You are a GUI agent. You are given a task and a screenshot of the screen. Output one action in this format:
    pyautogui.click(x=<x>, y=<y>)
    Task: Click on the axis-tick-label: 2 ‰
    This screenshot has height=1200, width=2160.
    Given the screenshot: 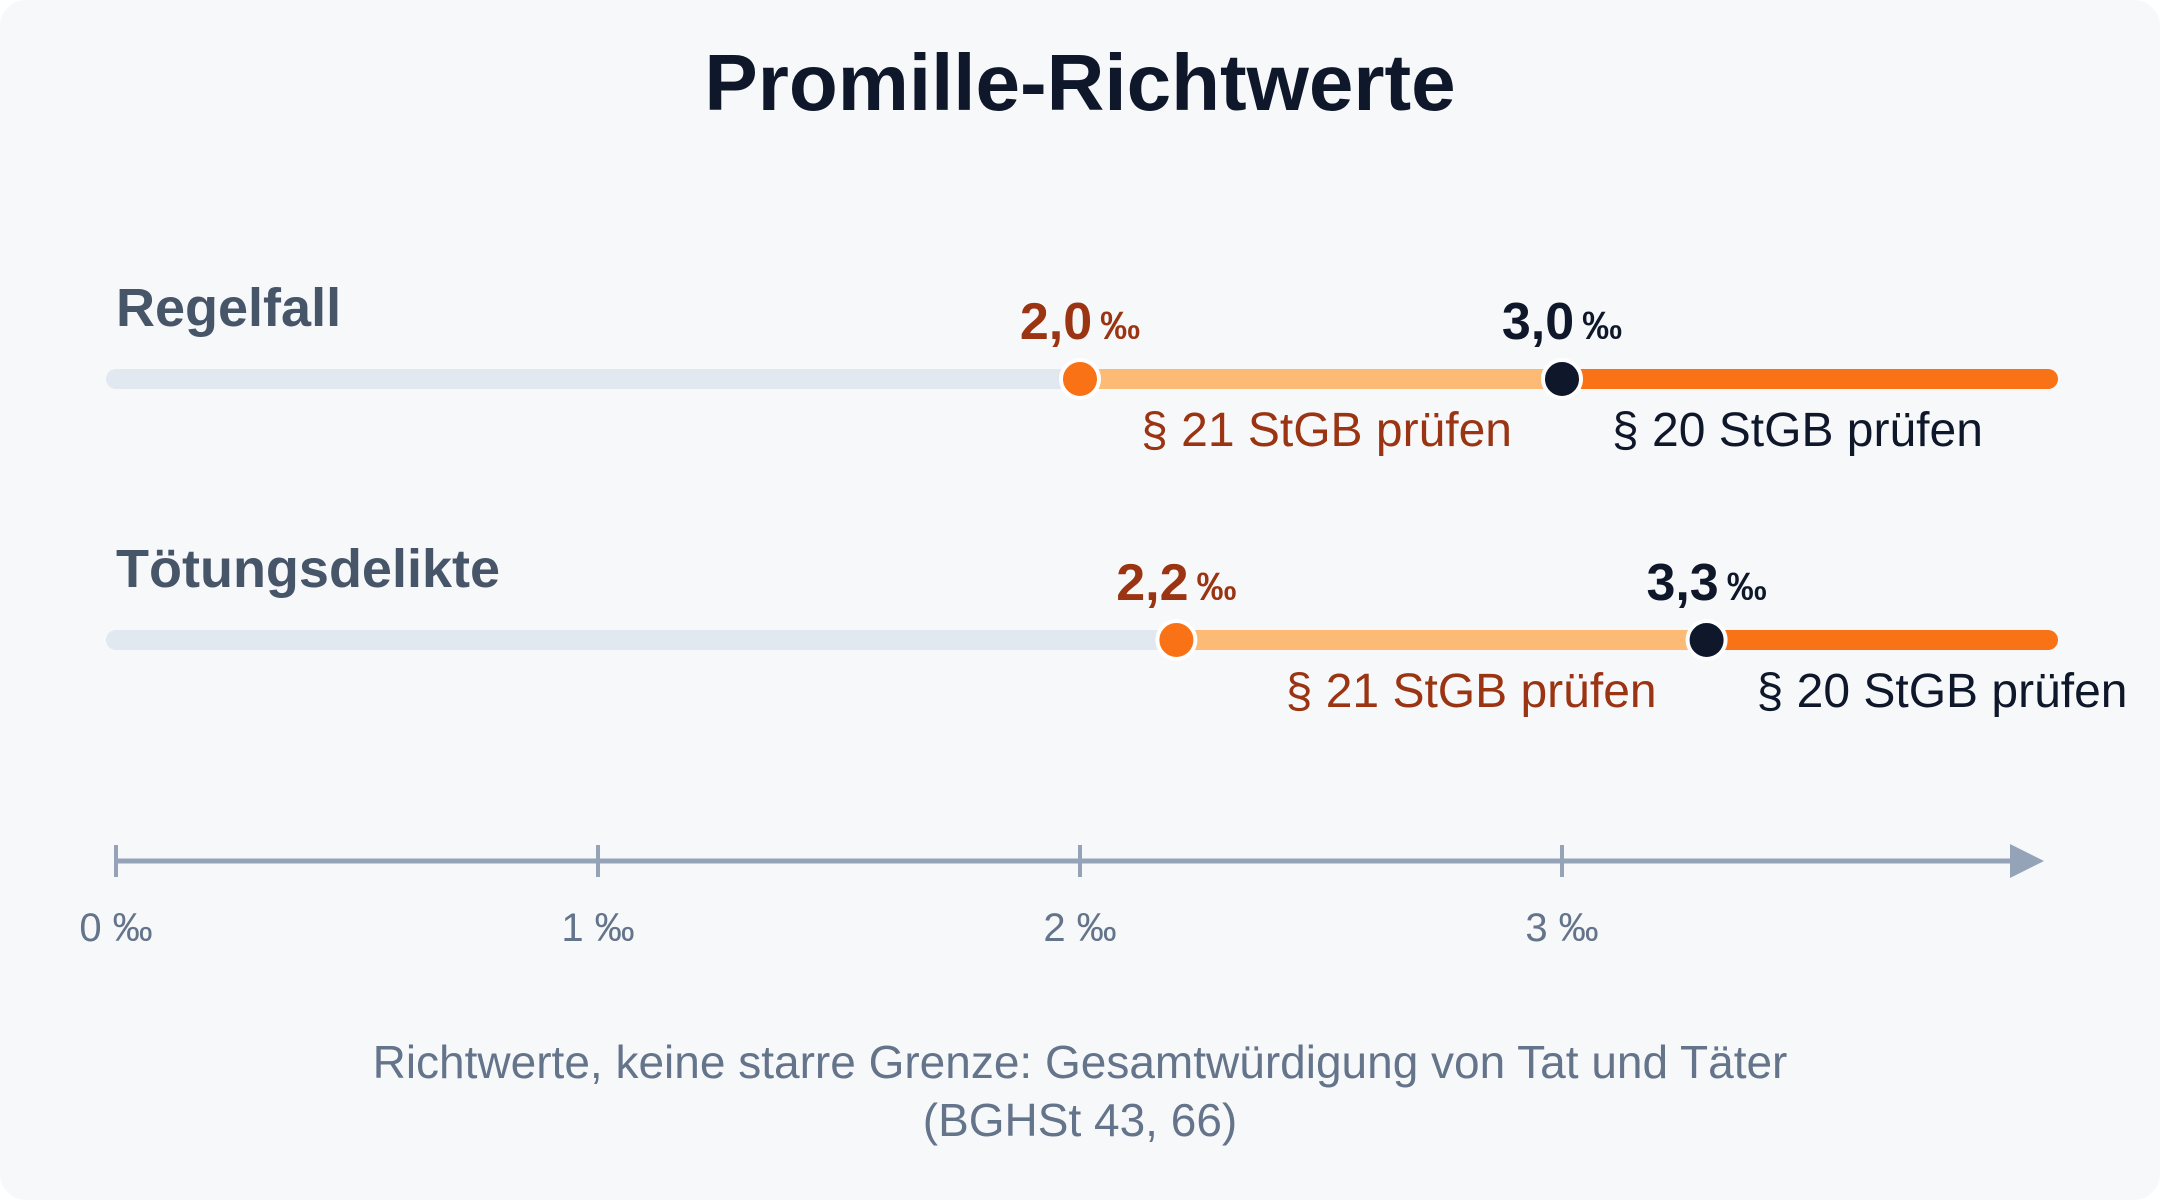 What is the action you would take?
    pyautogui.click(x=1079, y=928)
    